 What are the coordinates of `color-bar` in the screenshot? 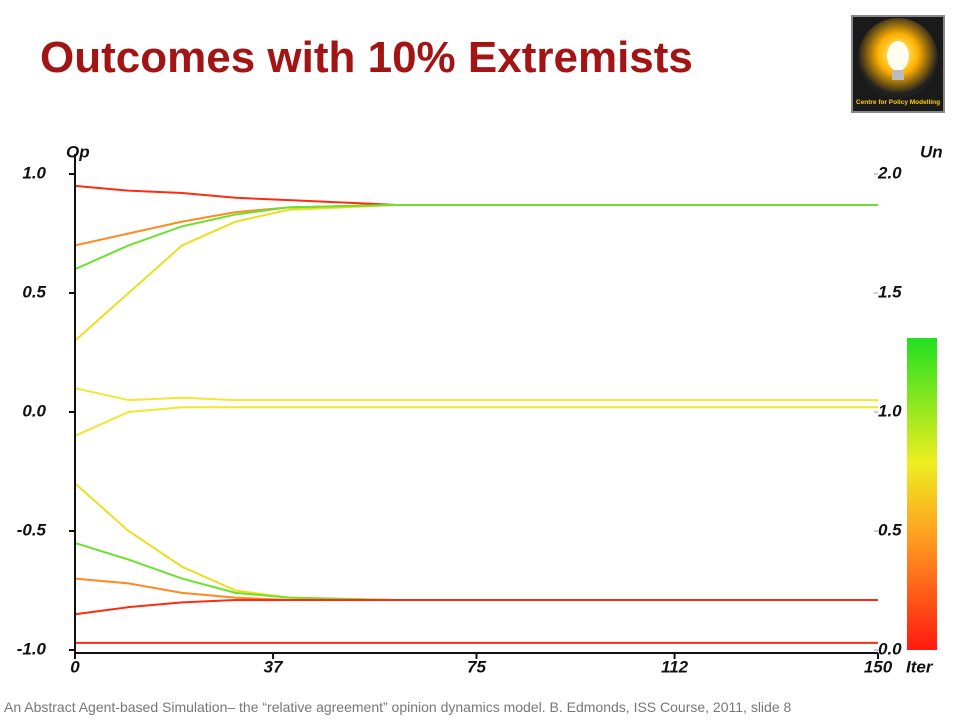 It's located at (922, 494).